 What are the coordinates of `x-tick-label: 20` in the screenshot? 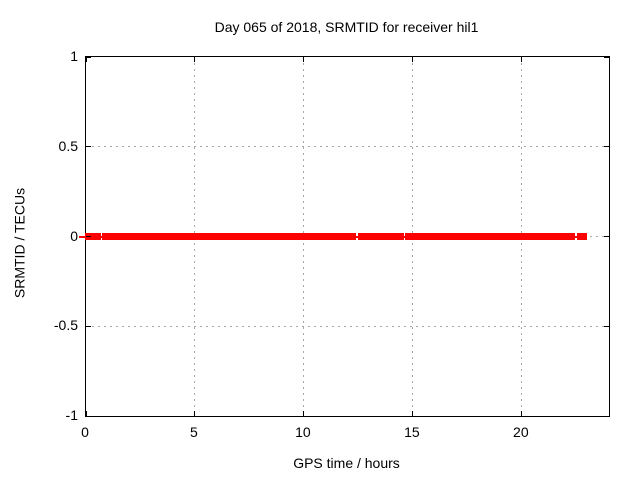 It's located at (521, 432).